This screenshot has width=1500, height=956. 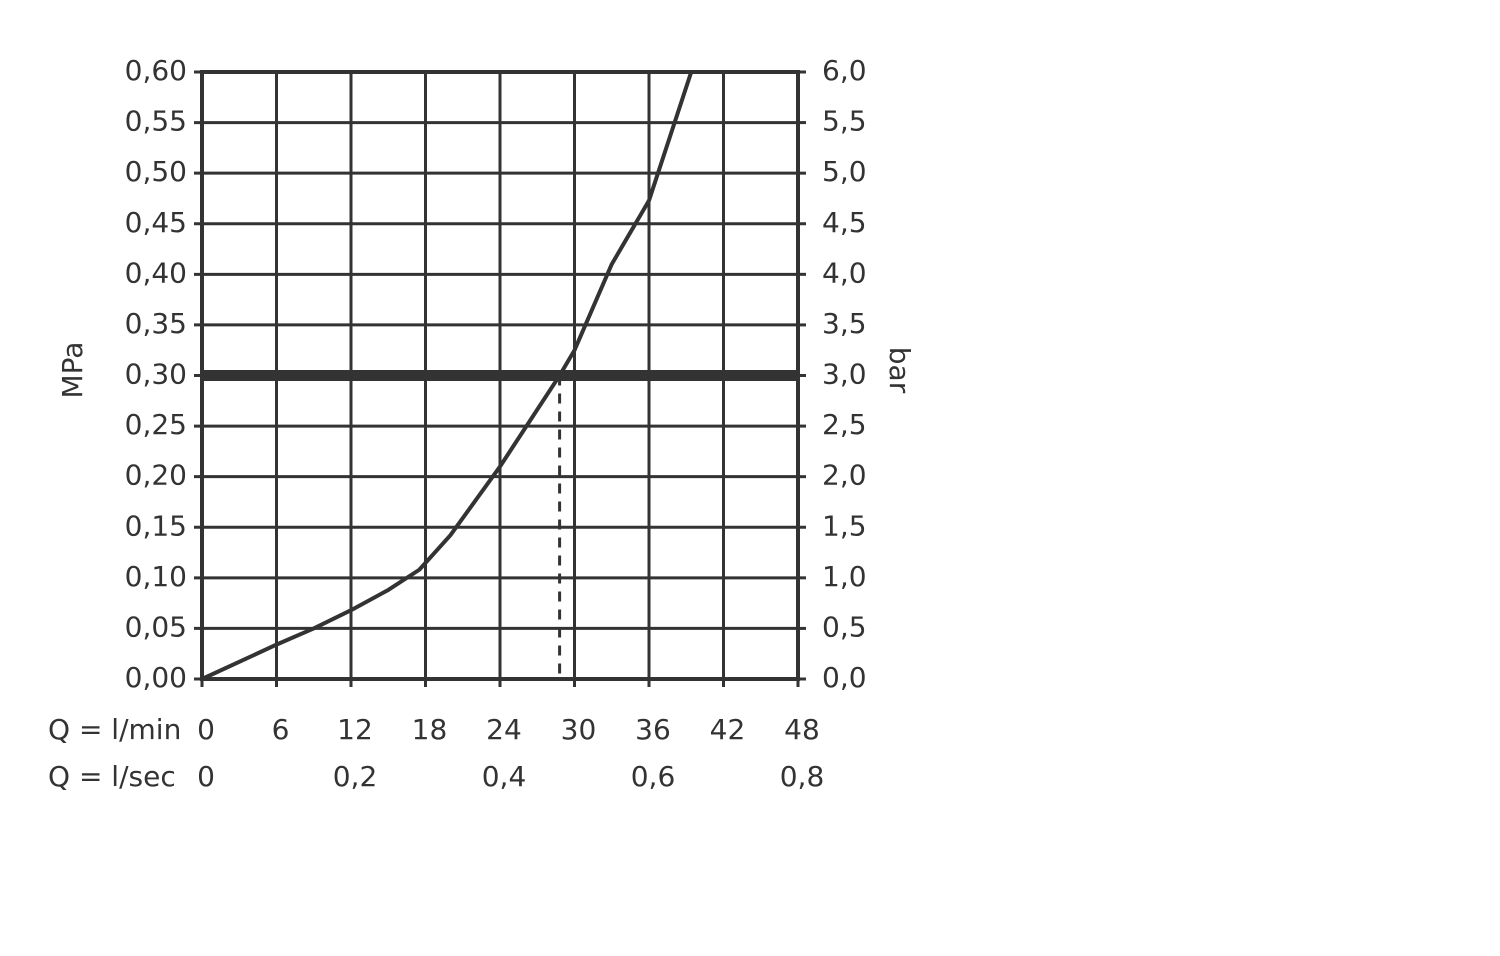 I want to click on y2-tick-label: 0,5, so click(x=844, y=626).